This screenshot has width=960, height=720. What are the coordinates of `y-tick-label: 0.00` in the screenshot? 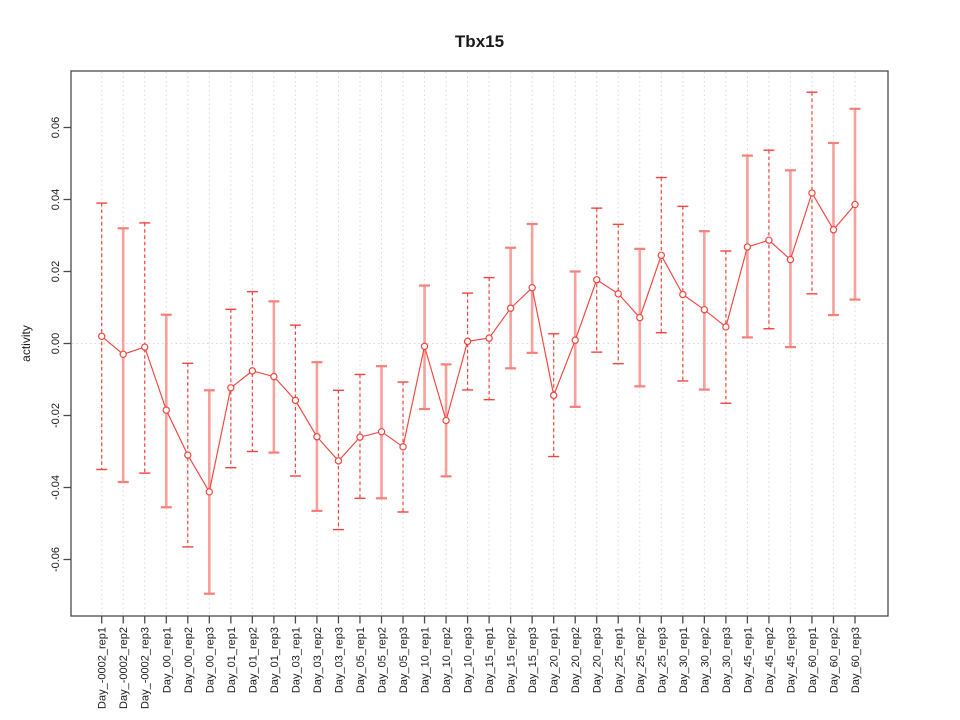 It's located at (56, 343).